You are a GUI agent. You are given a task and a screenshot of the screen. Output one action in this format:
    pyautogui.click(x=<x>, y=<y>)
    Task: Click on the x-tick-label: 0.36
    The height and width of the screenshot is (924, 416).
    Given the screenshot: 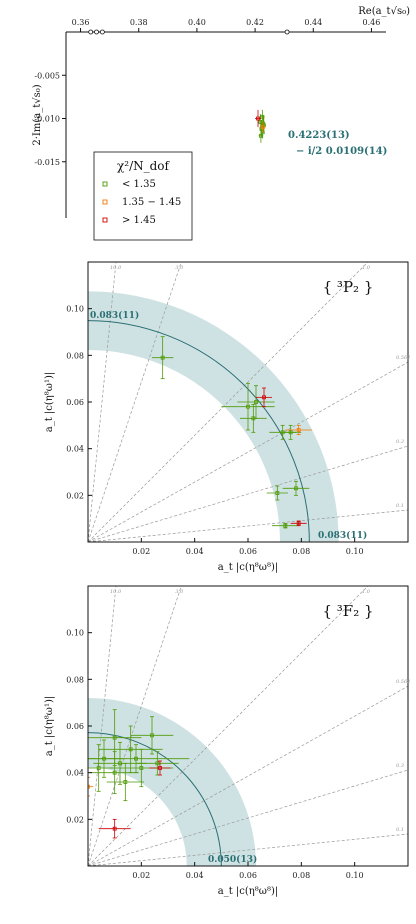 What is the action you would take?
    pyautogui.click(x=81, y=22)
    